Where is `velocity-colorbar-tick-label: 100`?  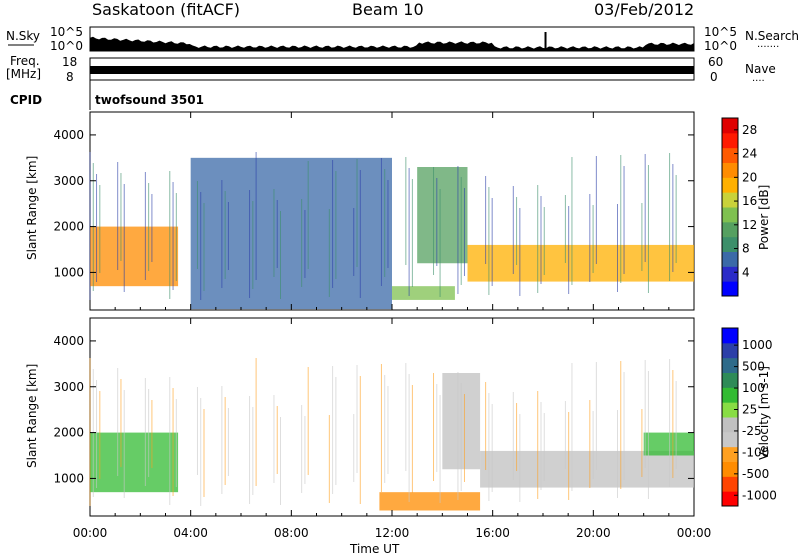
velocity-colorbar-tick-label: 100 is located at coordinates (753, 388).